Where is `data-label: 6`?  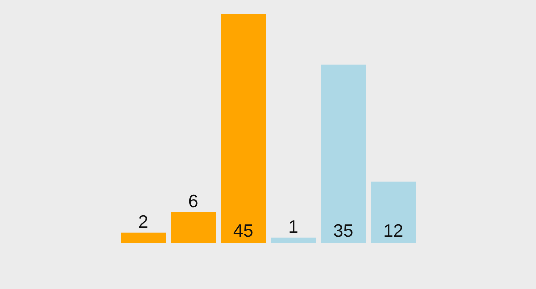
data-label: 6 is located at coordinates (193, 201).